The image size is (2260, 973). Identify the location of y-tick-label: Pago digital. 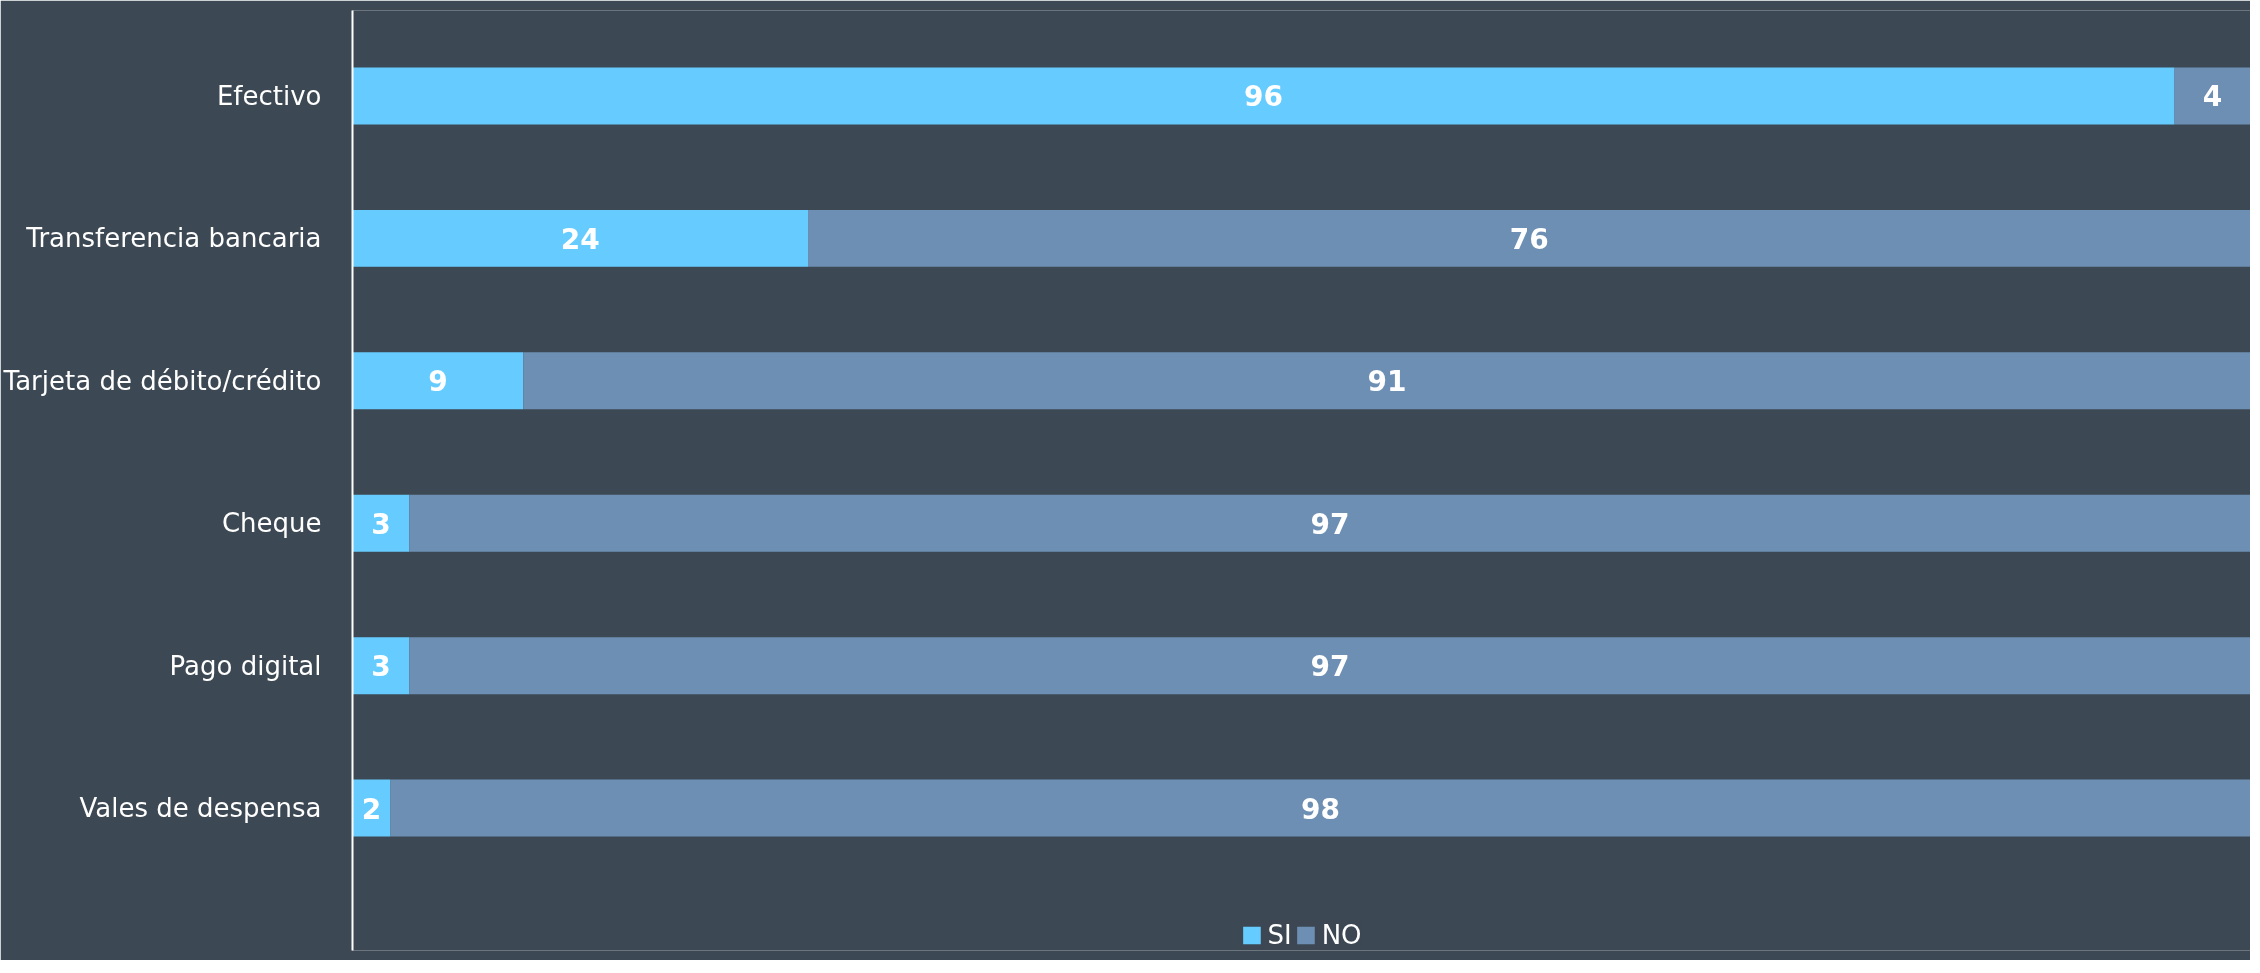
(245, 665).